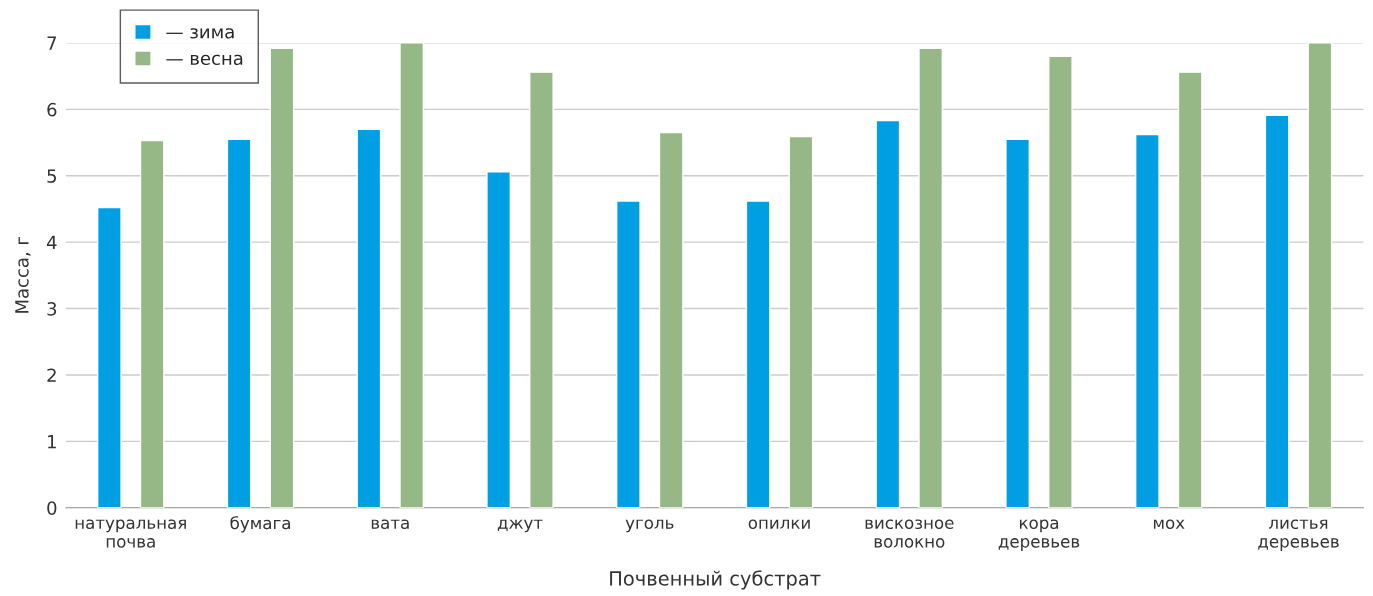 This screenshot has width=1373, height=596. Describe the element at coordinates (52, 442) in the screenshot. I see `y-tick-label: 1` at that location.